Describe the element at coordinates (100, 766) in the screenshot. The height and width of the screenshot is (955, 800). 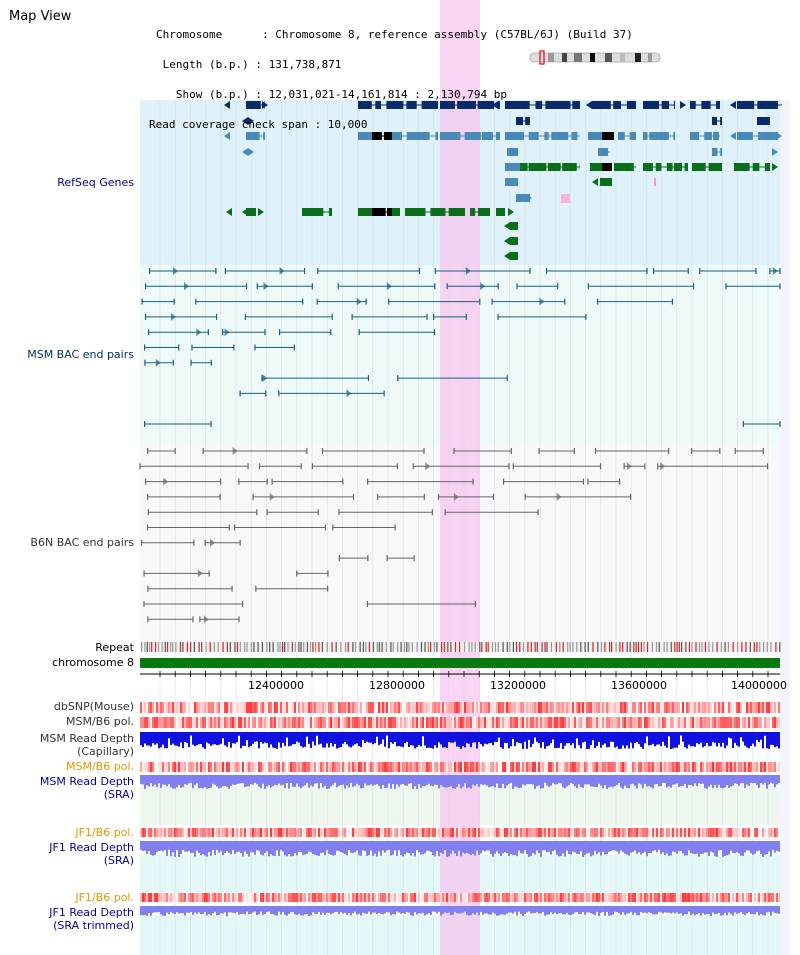
I see `msm-b6-pol-sra-label: MSM/B6 pol.` at that location.